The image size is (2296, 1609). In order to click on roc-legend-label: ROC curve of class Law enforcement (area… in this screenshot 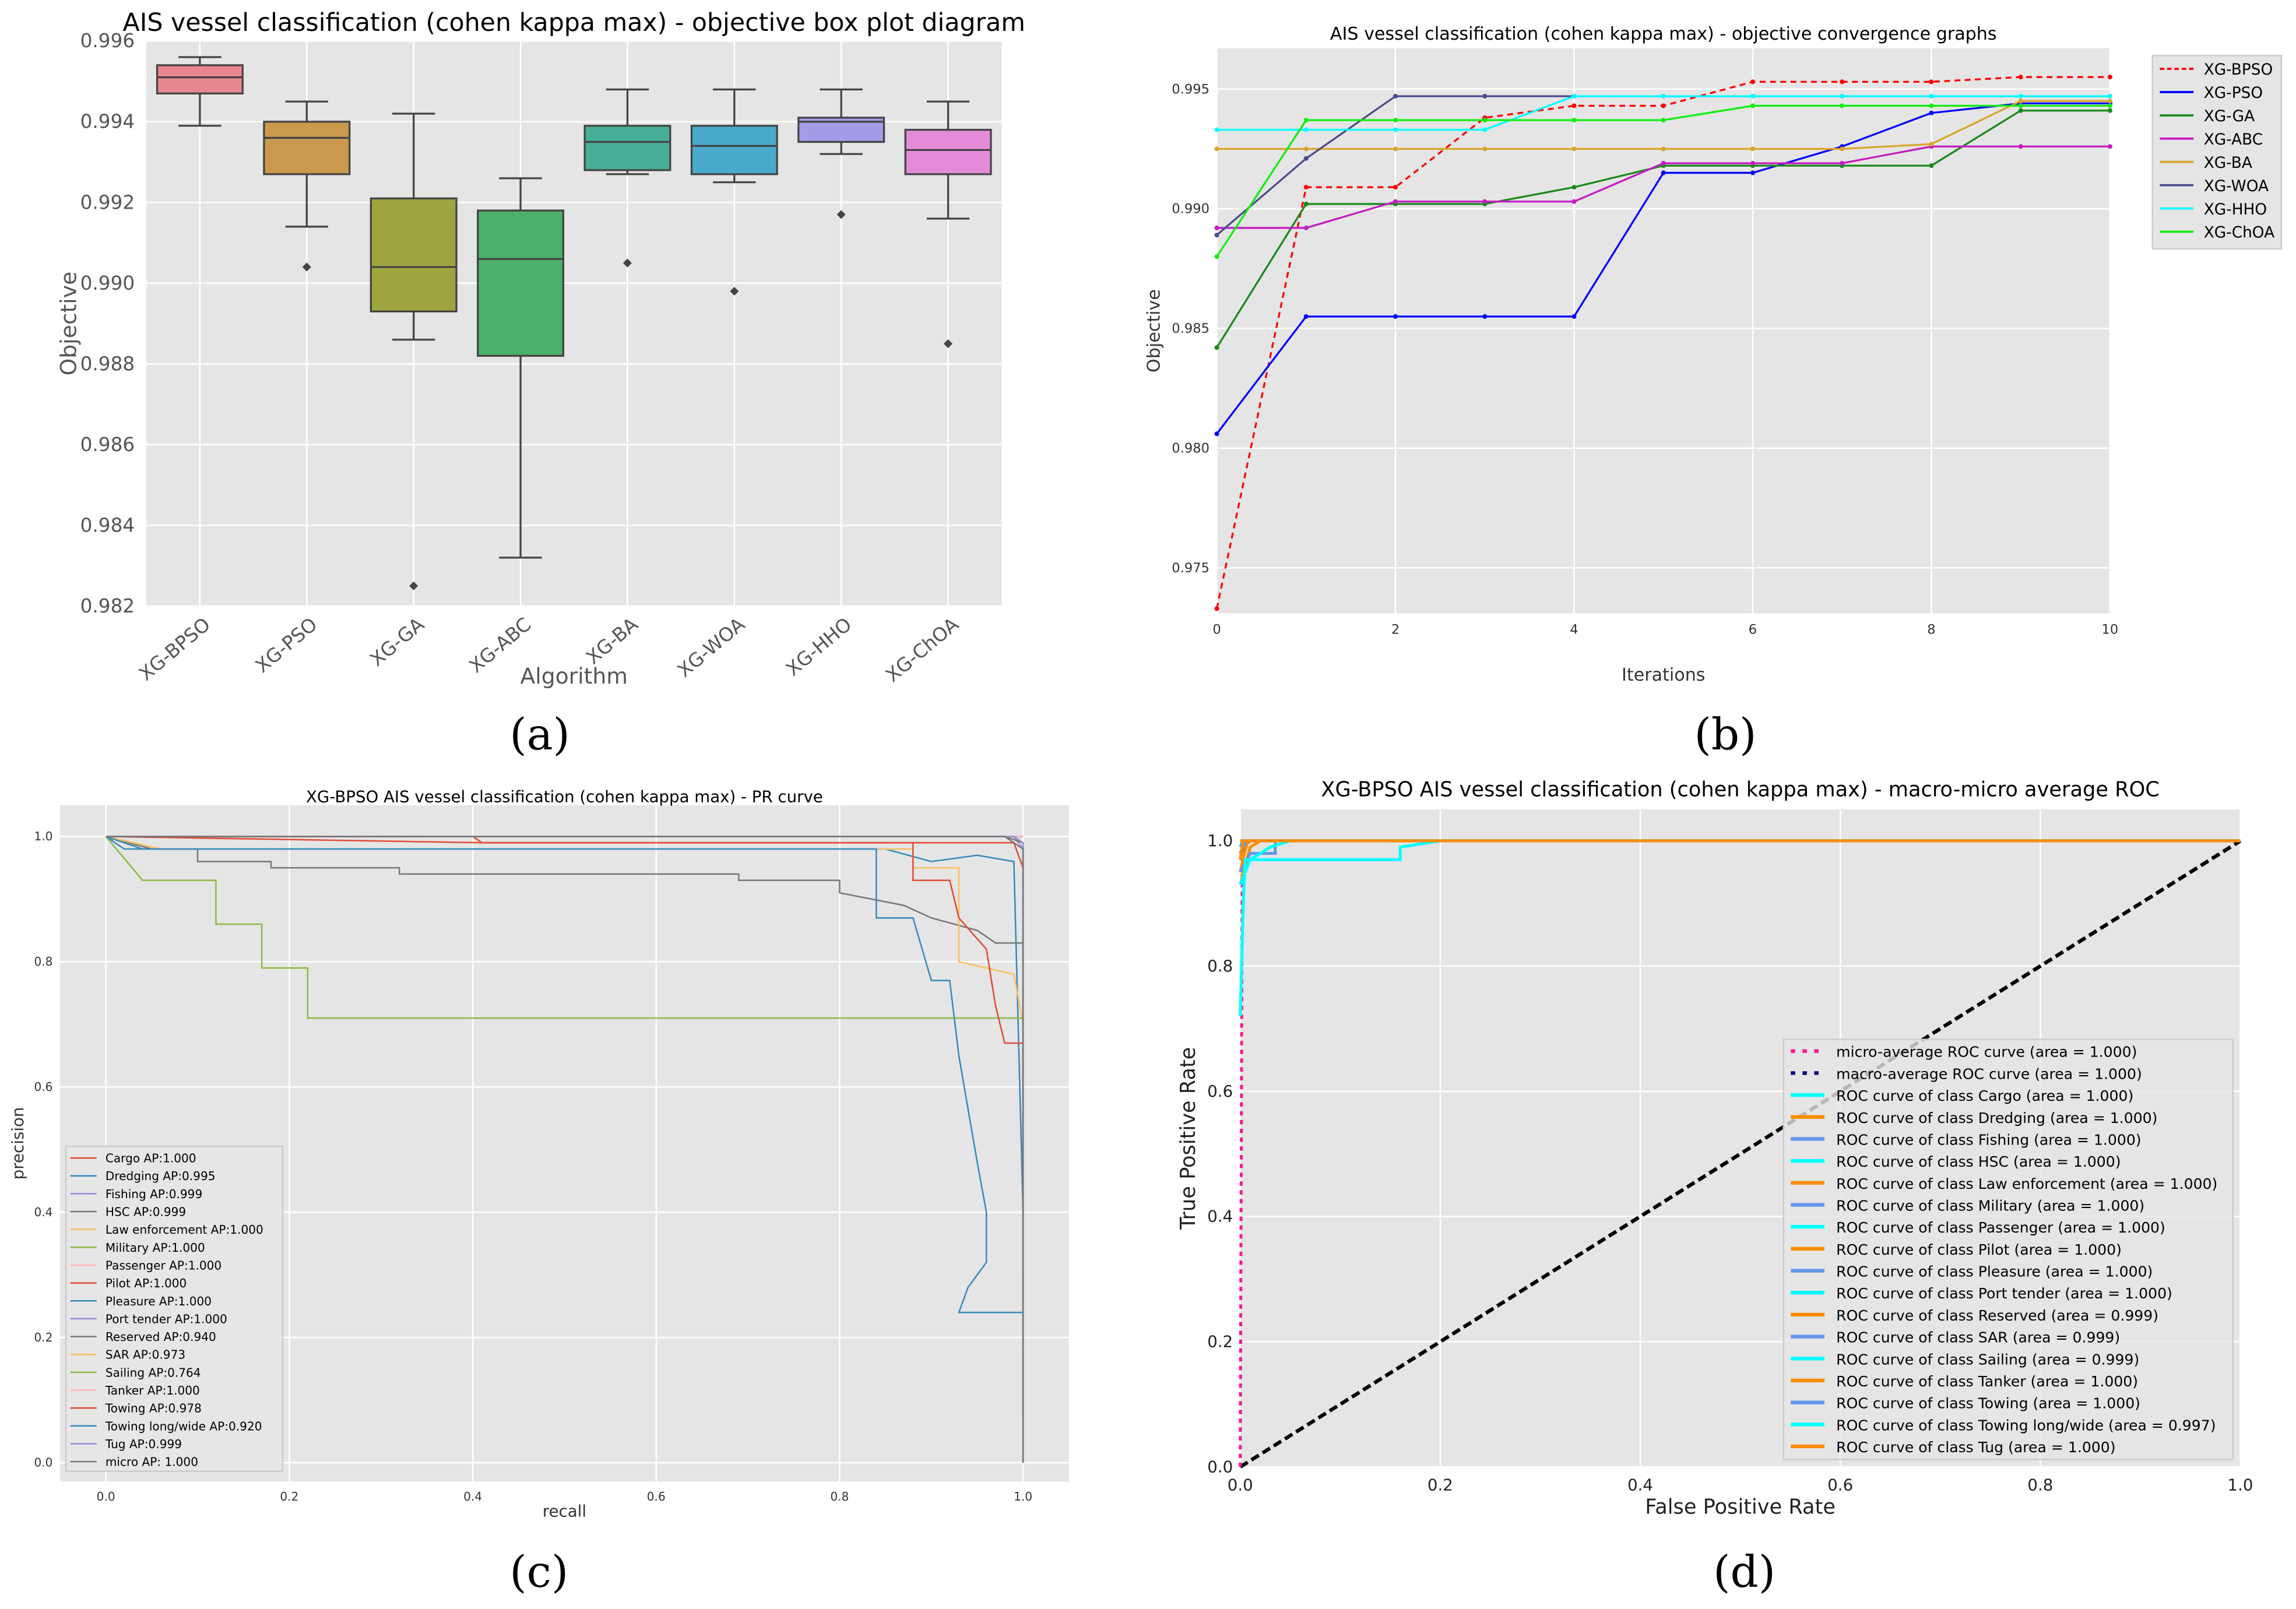, I will do `click(2026, 1184)`.